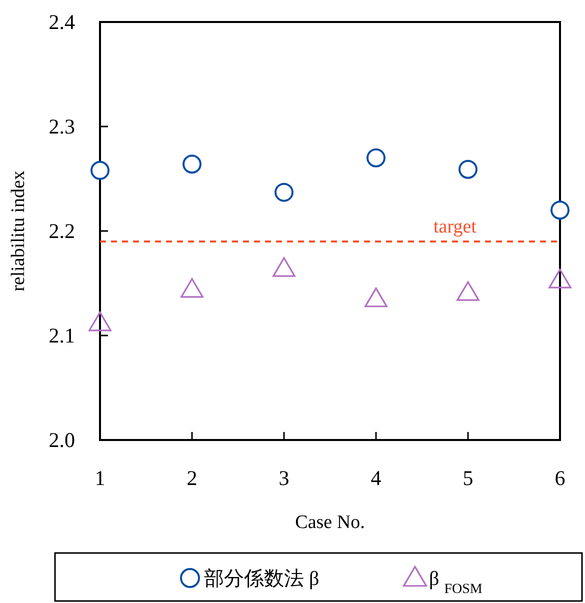  Describe the element at coordinates (376, 478) in the screenshot. I see `x-tick-label: 4` at that location.